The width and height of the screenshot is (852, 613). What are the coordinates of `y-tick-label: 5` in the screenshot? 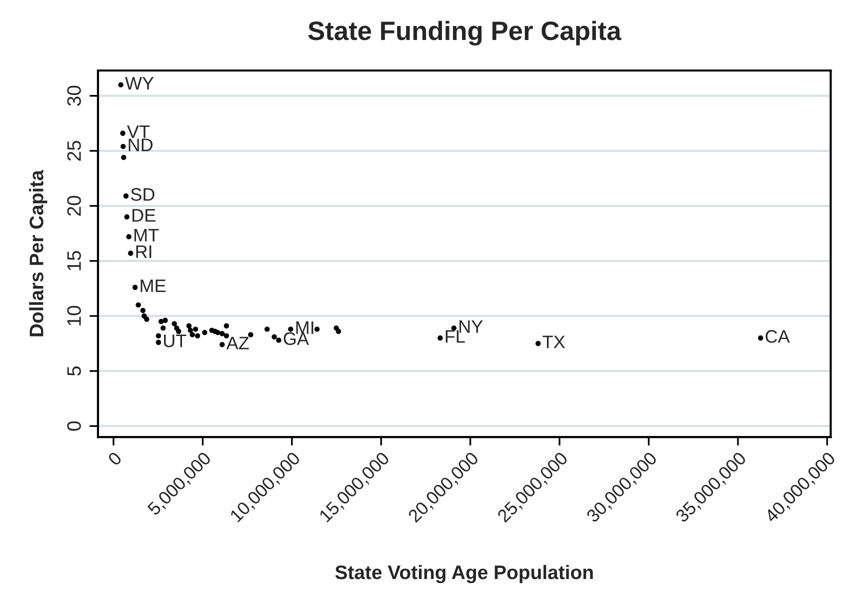 It's located at (74, 371).